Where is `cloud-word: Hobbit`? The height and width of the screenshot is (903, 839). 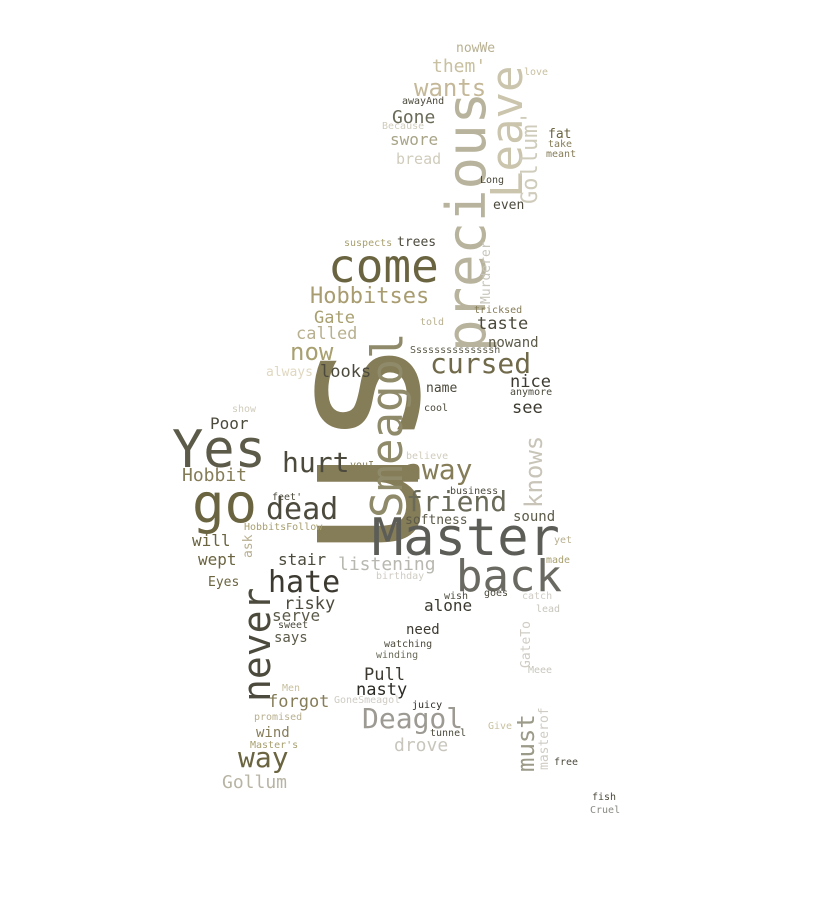
cloud-word: Hobbit is located at coordinates (215, 475).